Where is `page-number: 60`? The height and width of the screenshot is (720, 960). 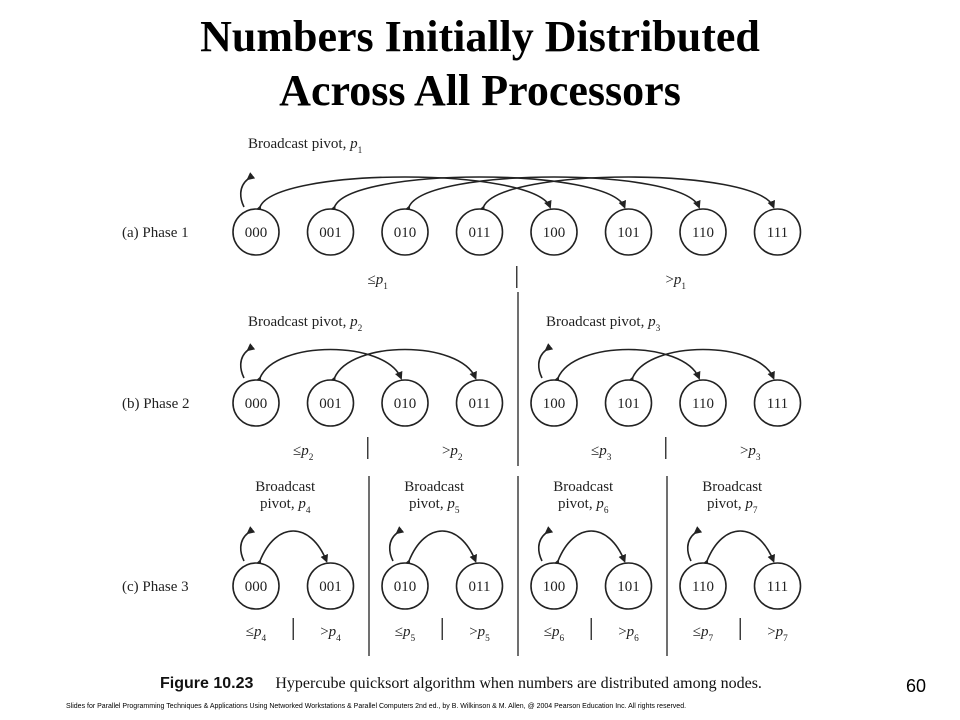
page-number: 60 is located at coordinates (915, 686).